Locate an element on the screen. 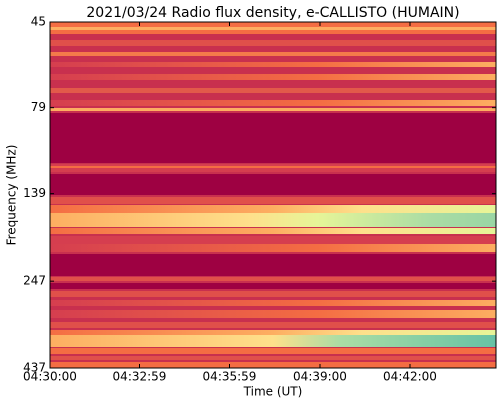 The image size is (504, 404). x-tick-label: 04:32:59 is located at coordinates (140, 377).